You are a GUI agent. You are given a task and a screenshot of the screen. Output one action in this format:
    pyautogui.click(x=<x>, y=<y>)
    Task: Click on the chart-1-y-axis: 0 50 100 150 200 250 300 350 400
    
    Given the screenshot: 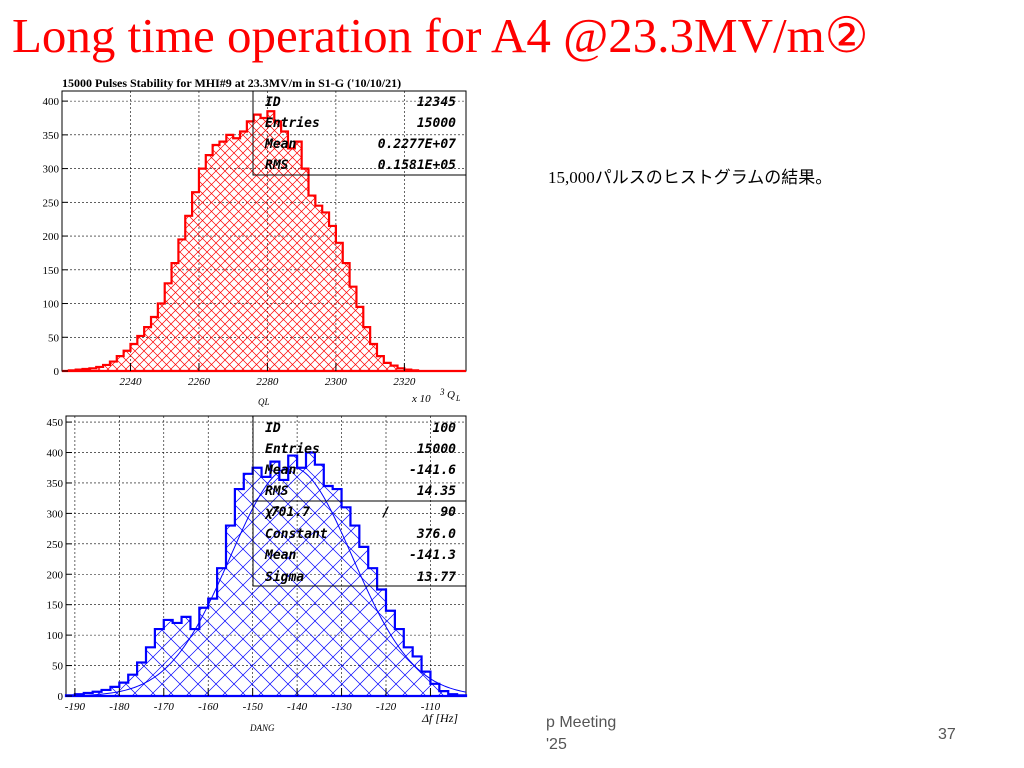 What is the action you would take?
    pyautogui.click(x=55, y=237)
    